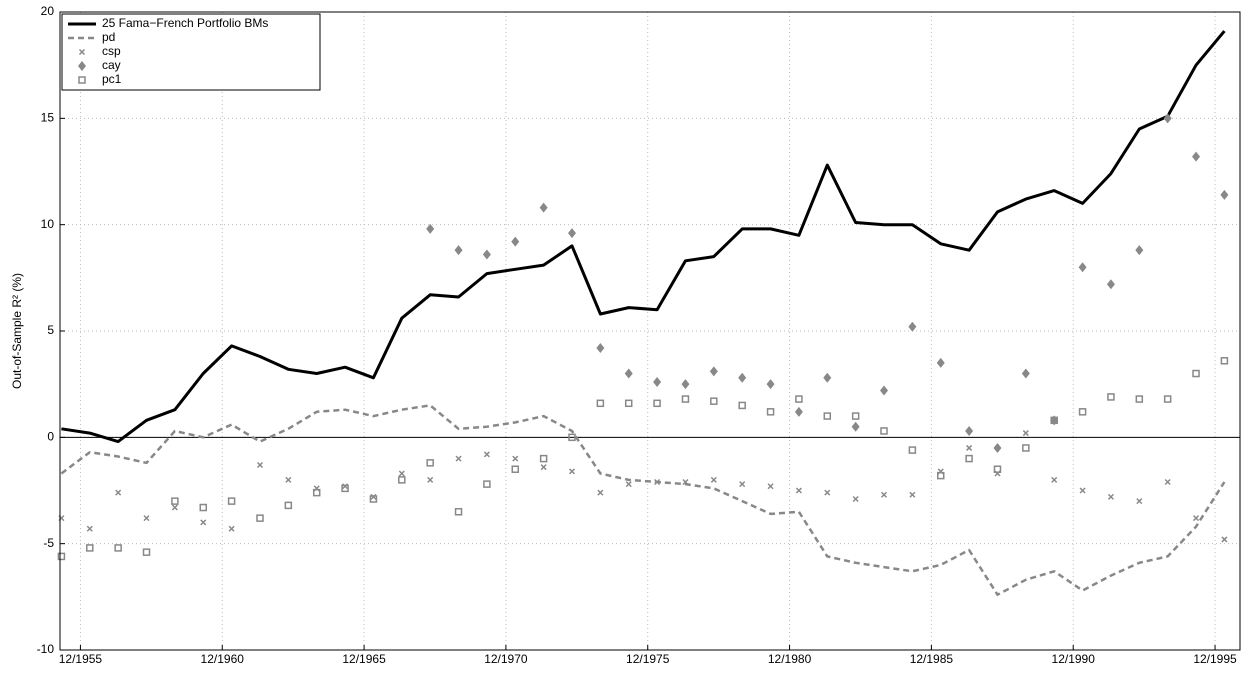 This screenshot has height=673, width=1253. I want to click on legend-label: cay, so click(111, 65).